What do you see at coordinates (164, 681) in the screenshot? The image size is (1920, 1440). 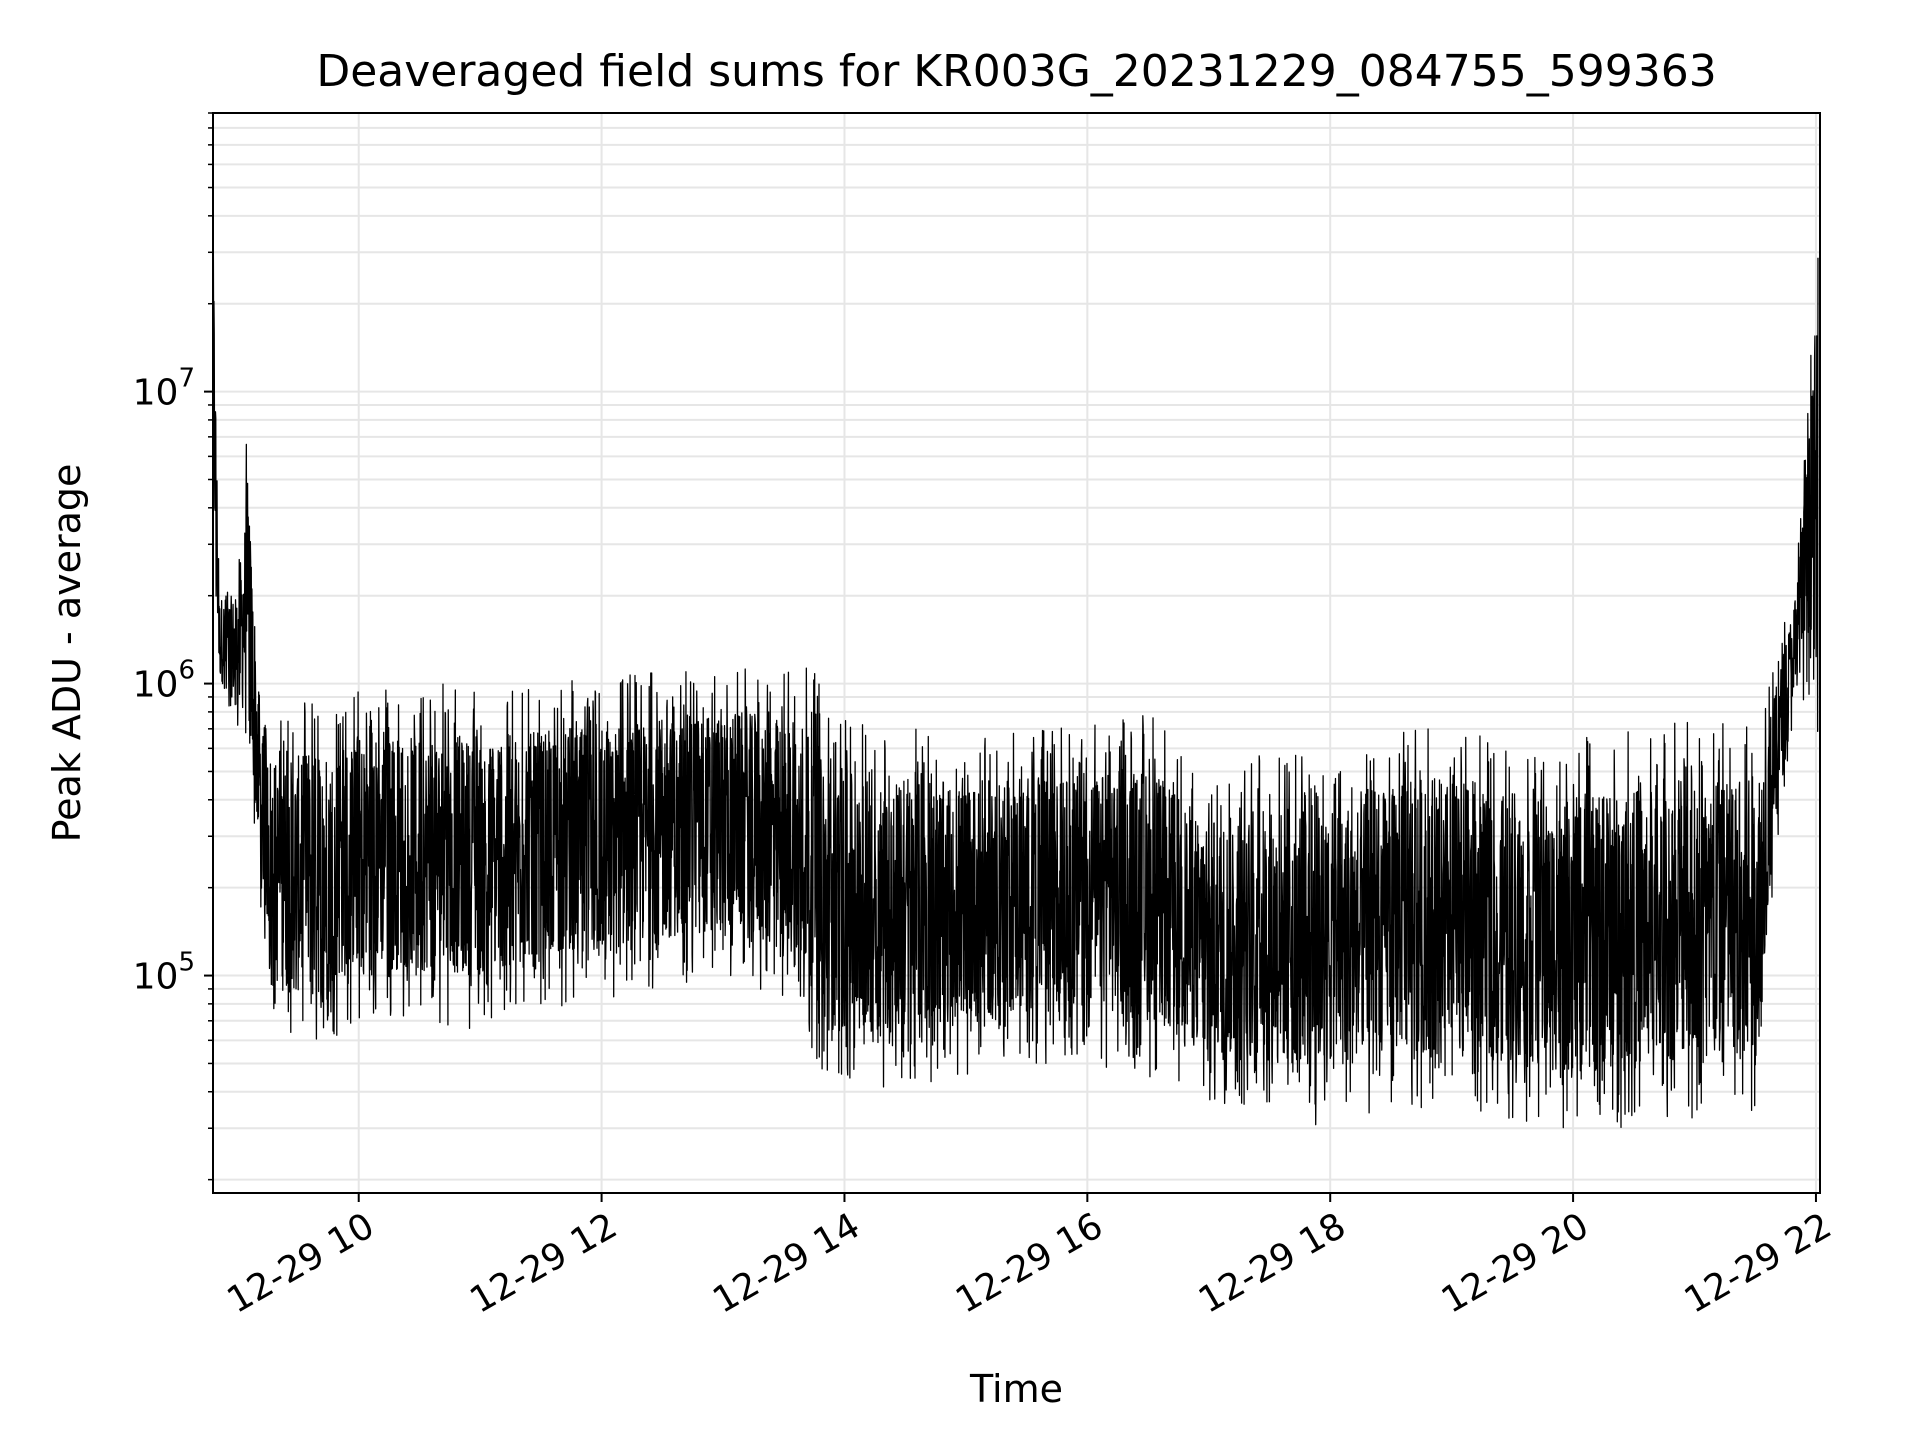 I see `y-tick-label: 10⁶` at bounding box center [164, 681].